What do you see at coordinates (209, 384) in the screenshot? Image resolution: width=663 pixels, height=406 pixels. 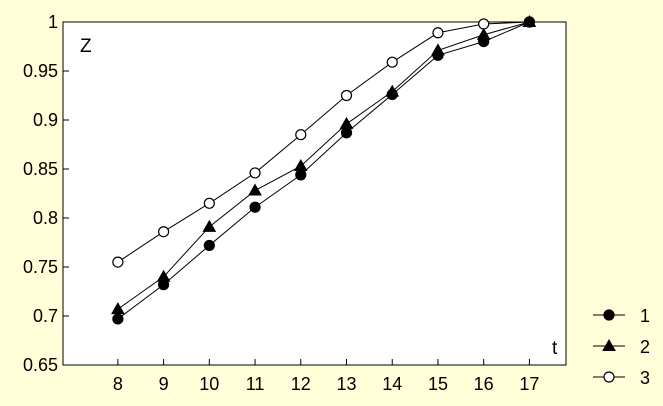 I see `x-tick-label: 10` at bounding box center [209, 384].